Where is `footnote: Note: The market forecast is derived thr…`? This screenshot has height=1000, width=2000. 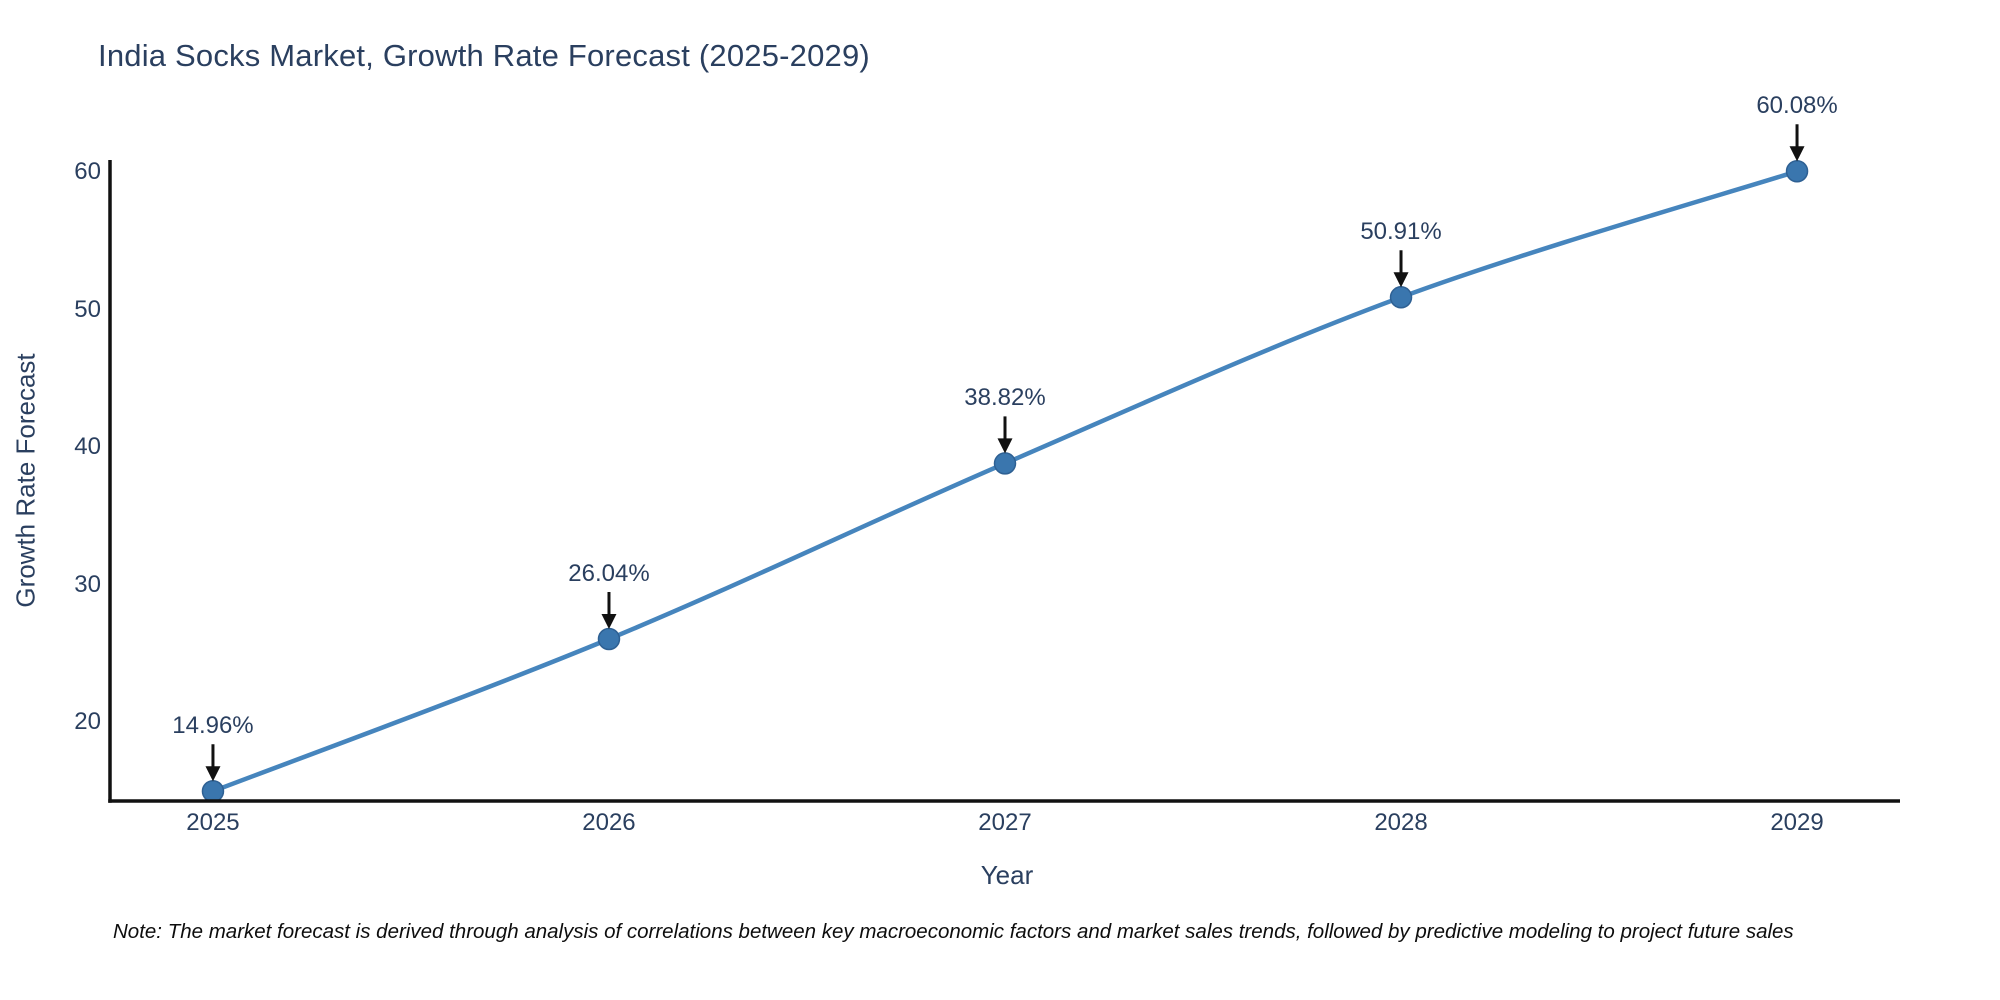
footnote: Note: The market forecast is derived thr… is located at coordinates (953, 931).